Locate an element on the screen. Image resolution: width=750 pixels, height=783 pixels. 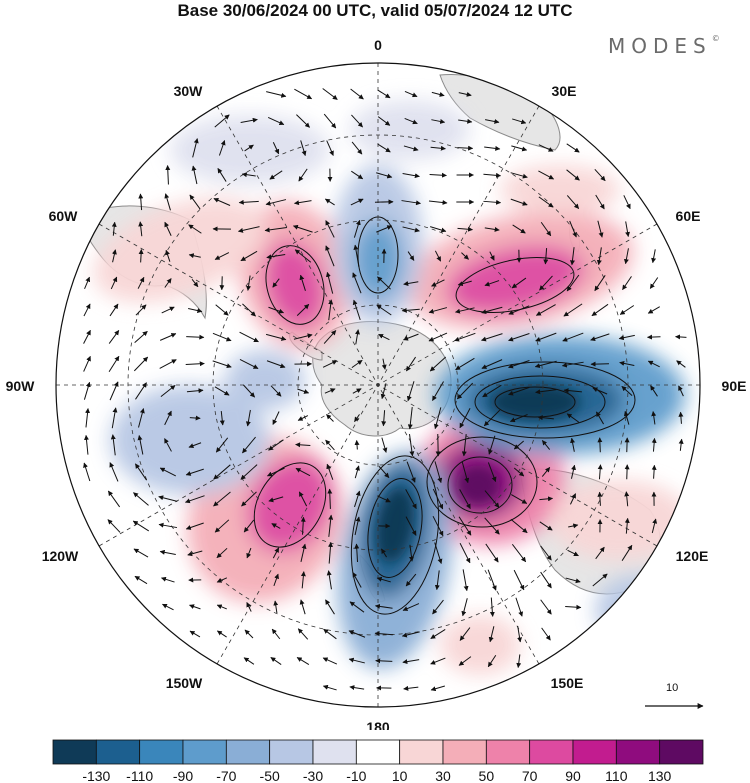
lon-label-120e: 120E is located at coordinates (692, 556).